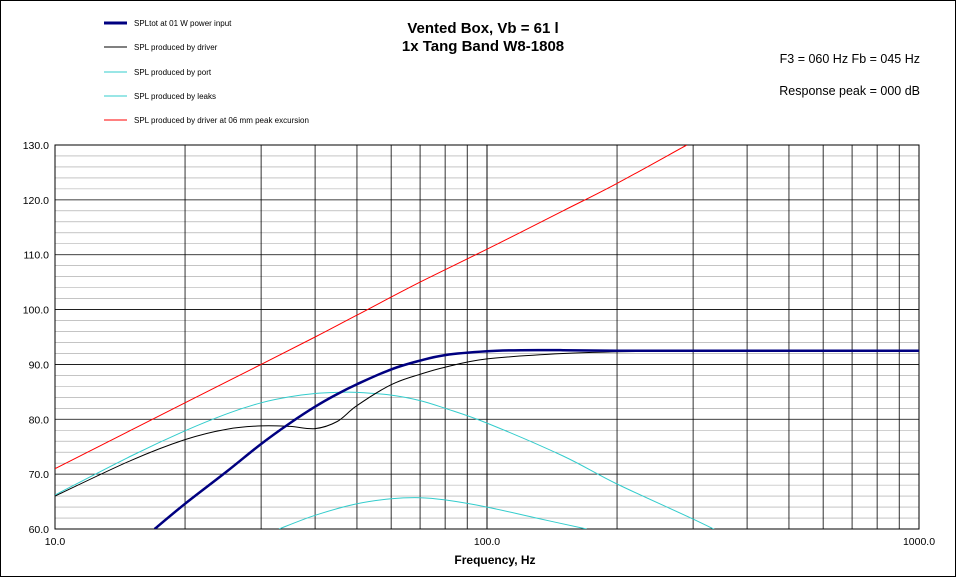 The width and height of the screenshot is (956, 581). What do you see at coordinates (175, 96) in the screenshot?
I see `legend-label-3: SPL produced by leaks` at bounding box center [175, 96].